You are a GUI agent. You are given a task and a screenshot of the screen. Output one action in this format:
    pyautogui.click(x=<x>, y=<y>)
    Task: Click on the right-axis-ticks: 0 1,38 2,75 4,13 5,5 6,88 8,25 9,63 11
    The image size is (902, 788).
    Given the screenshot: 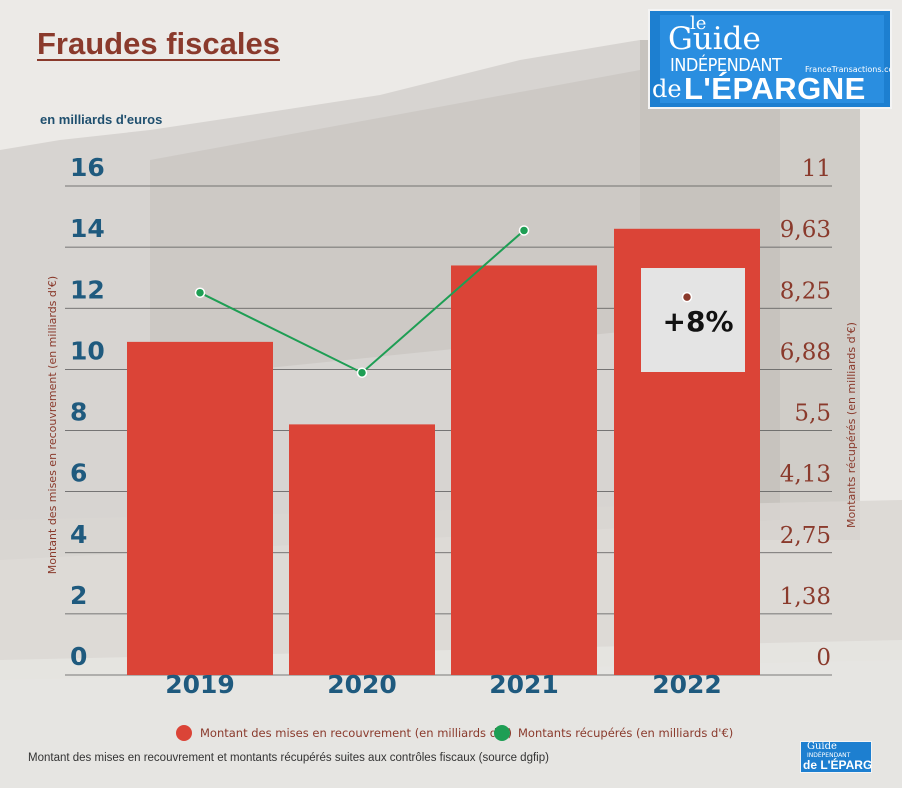 What is the action you would take?
    pyautogui.click(x=805, y=413)
    